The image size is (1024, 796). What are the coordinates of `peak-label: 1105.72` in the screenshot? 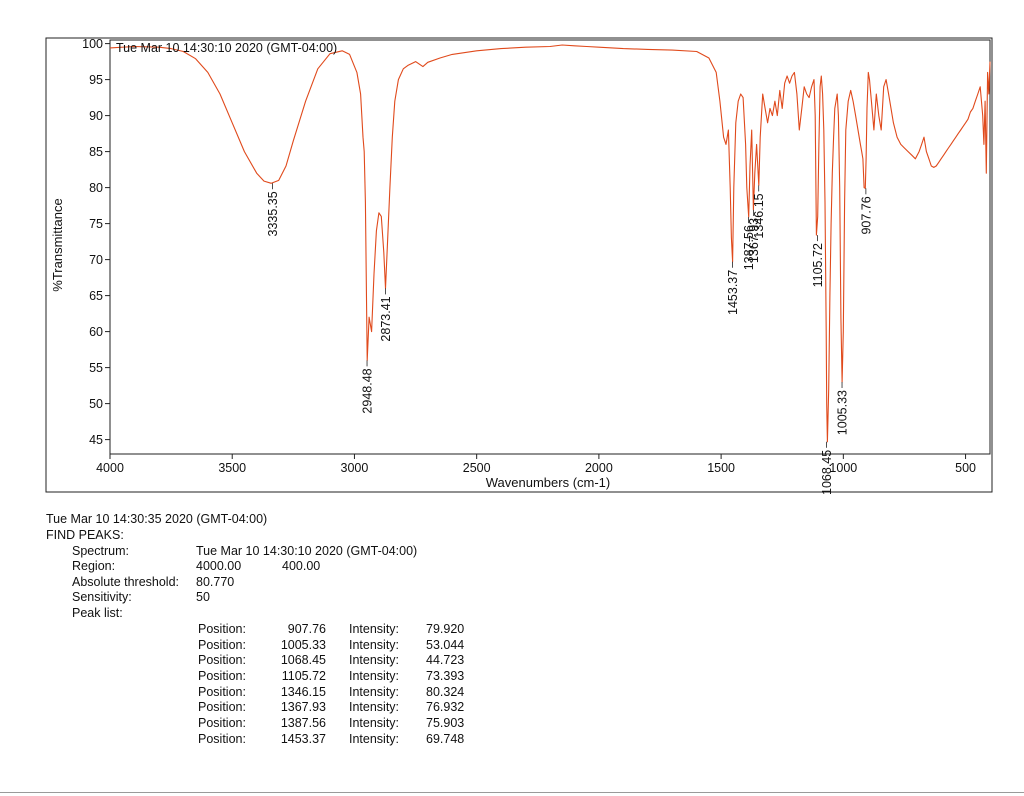 It's located at (818, 265).